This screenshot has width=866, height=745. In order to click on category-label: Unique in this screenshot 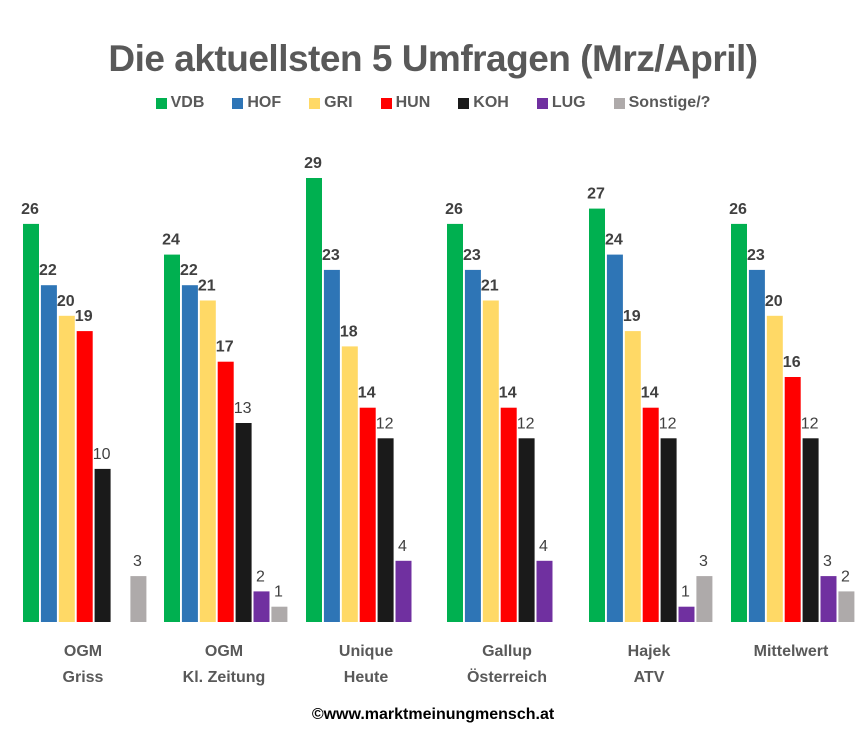, I will do `click(366, 651)`.